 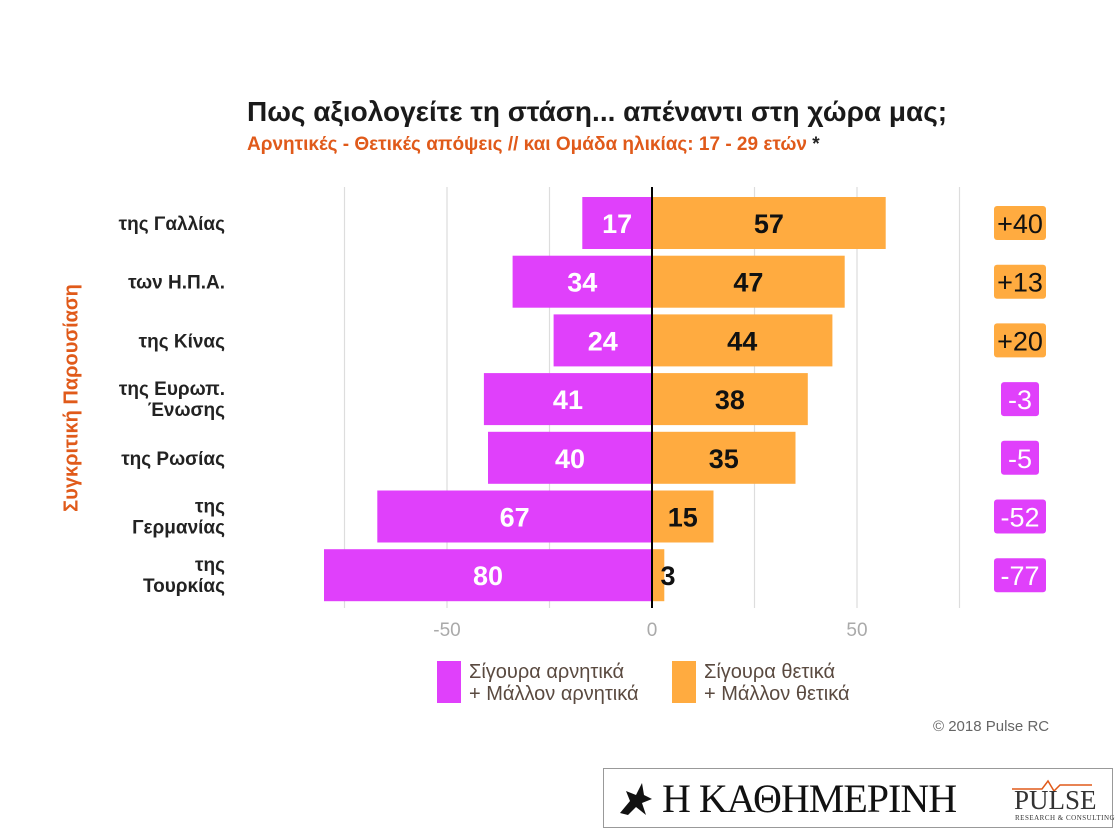 I want to click on category-label: της Κίνας, so click(x=182, y=341).